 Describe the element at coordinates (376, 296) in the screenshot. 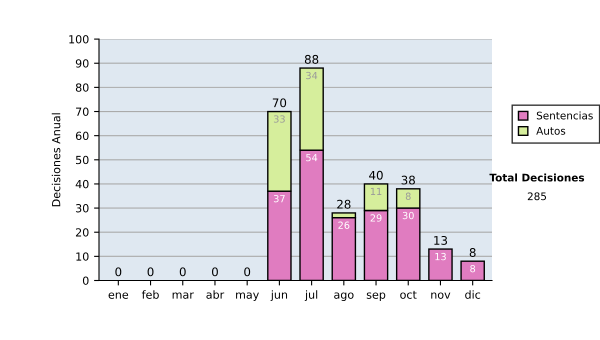

I see `x-tick-label: sep` at that location.